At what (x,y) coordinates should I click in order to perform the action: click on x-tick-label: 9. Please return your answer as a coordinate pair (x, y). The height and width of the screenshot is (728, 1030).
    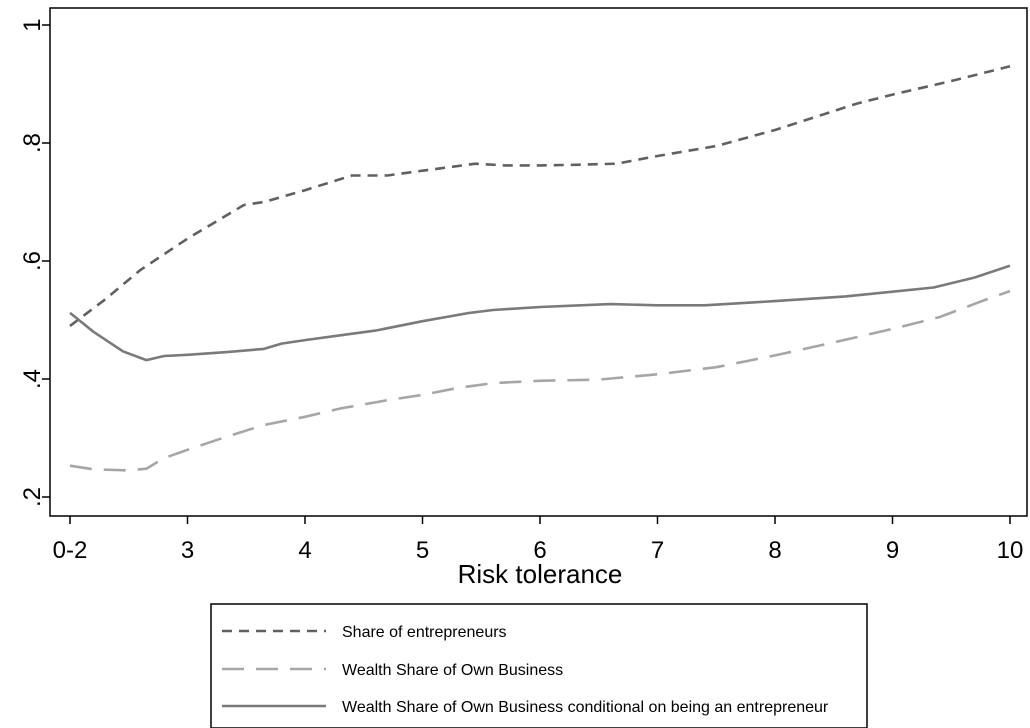
    Looking at the image, I should click on (892, 550).